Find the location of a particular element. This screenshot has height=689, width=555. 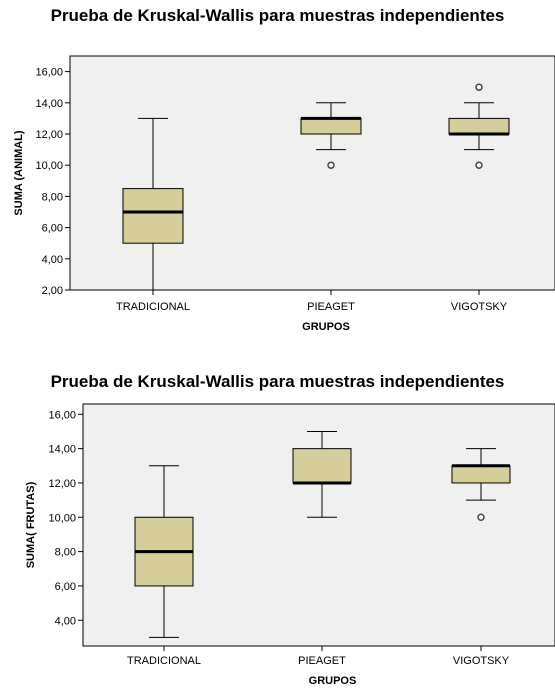

chart2-y-tick-label: 8,00 is located at coordinates (65, 553).